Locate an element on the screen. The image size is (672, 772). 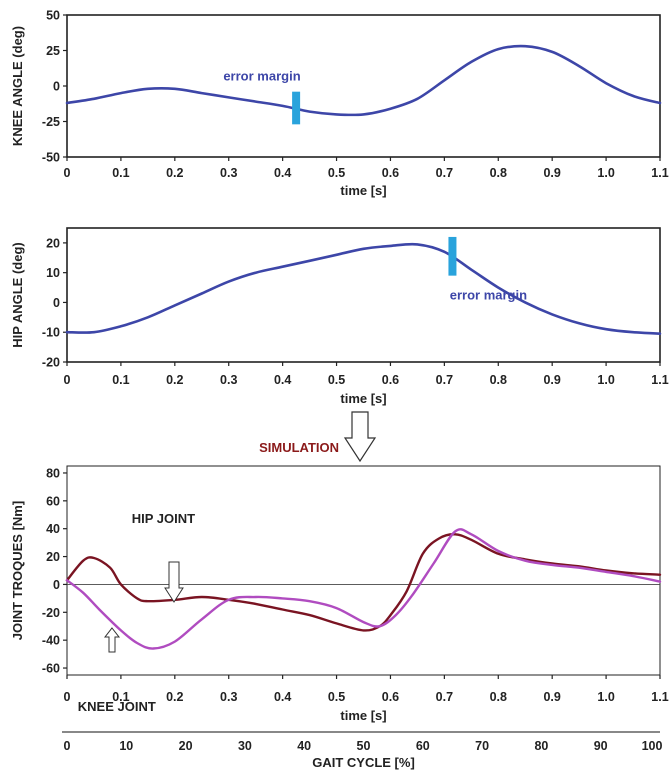
joint-torques-y-tick-label: 0 is located at coordinates (56, 585).